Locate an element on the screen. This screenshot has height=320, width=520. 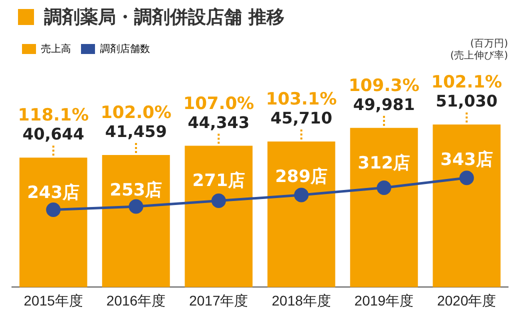
x-tick-label: 2019年度 is located at coordinates (384, 300).